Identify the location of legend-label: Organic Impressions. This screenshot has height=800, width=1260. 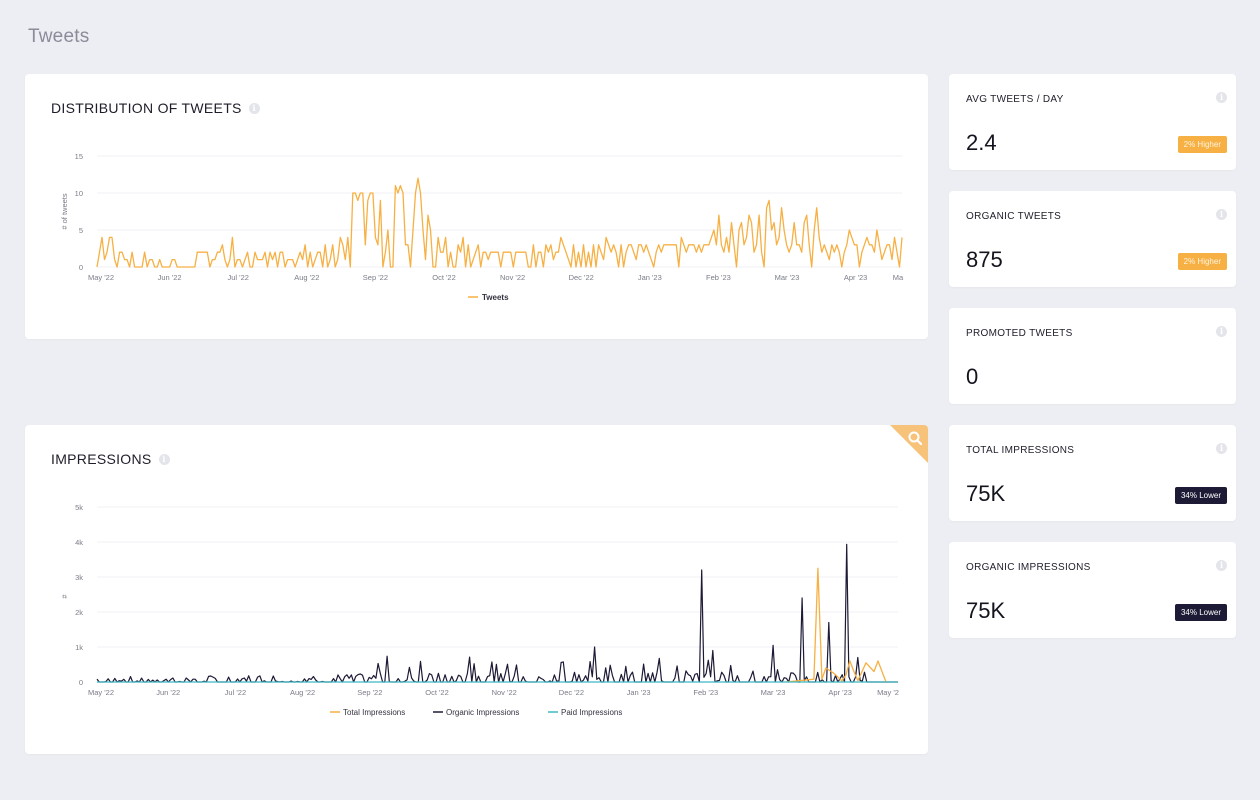
(482, 712).